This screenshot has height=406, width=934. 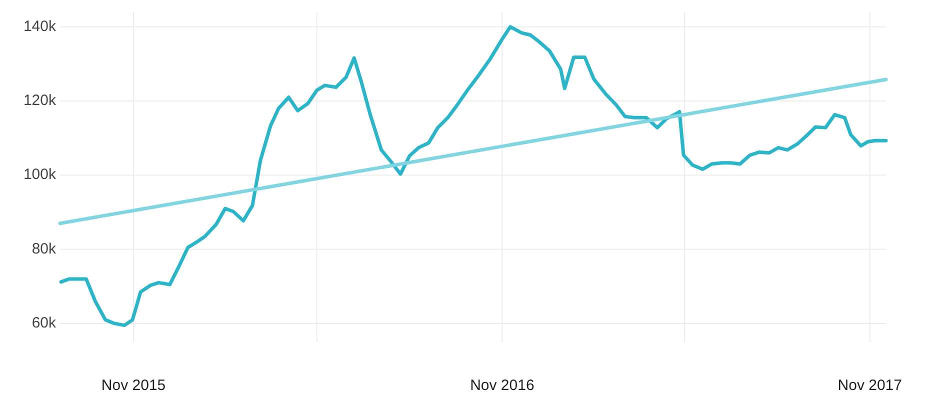 I want to click on x-tick-label: Nov 2016, so click(x=502, y=385).